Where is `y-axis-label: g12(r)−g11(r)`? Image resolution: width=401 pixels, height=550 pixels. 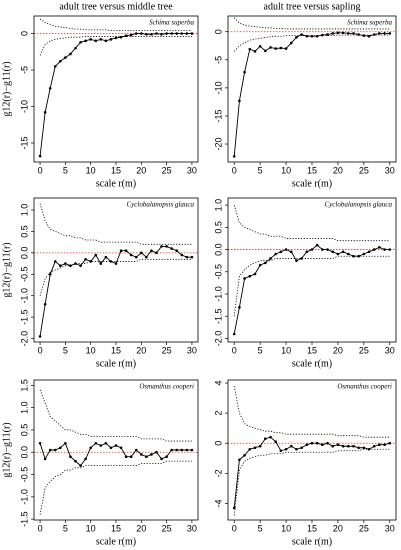
y-axis-label: g12(r)−g11(r) is located at coordinates (6, 449).